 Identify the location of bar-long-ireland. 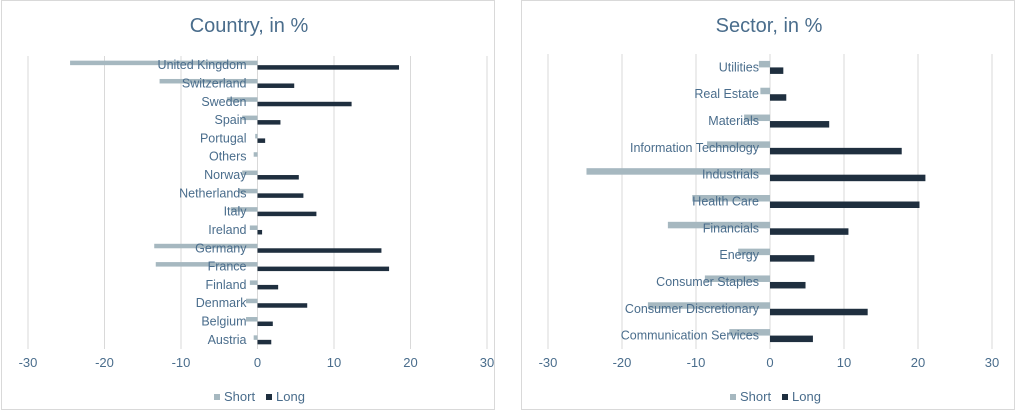
(260, 232).